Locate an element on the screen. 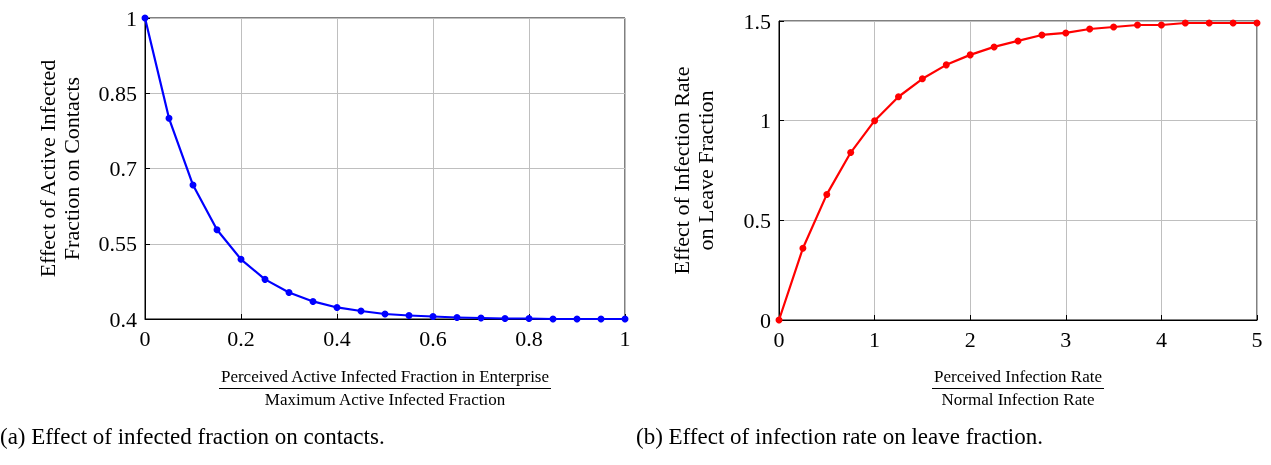 The width and height of the screenshot is (1271, 465). text: (a) Effect of infected fraction on contacts. is located at coordinates (192, 437).